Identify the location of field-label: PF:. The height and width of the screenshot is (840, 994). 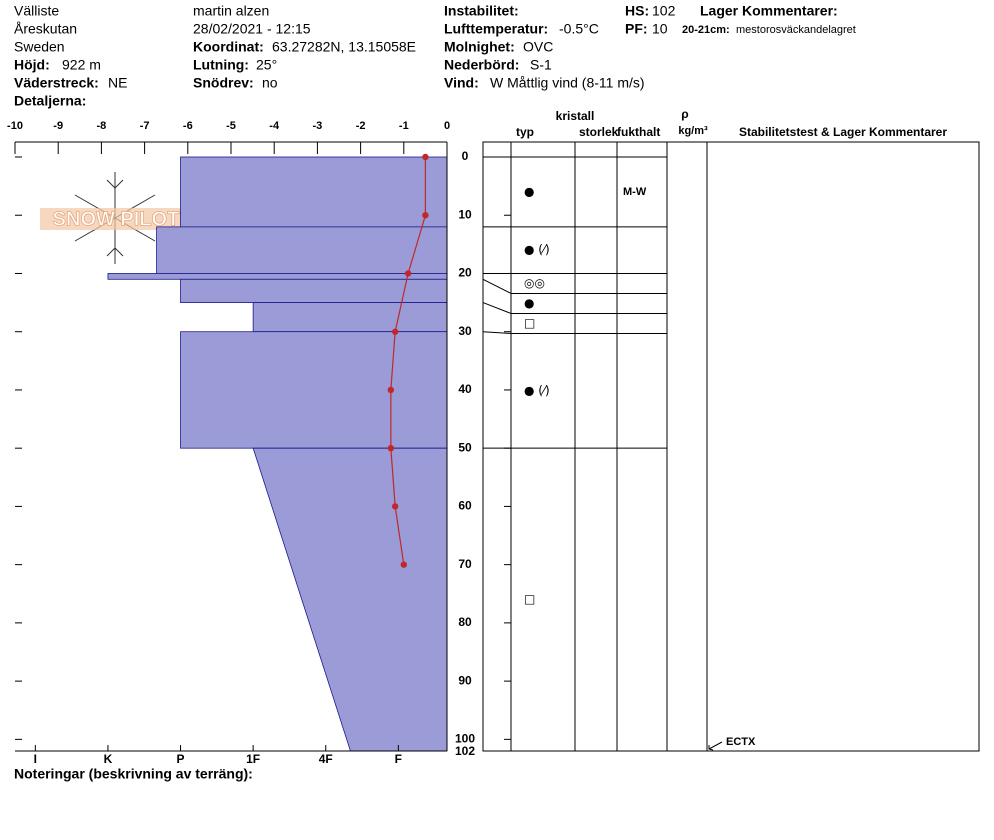
(636, 29).